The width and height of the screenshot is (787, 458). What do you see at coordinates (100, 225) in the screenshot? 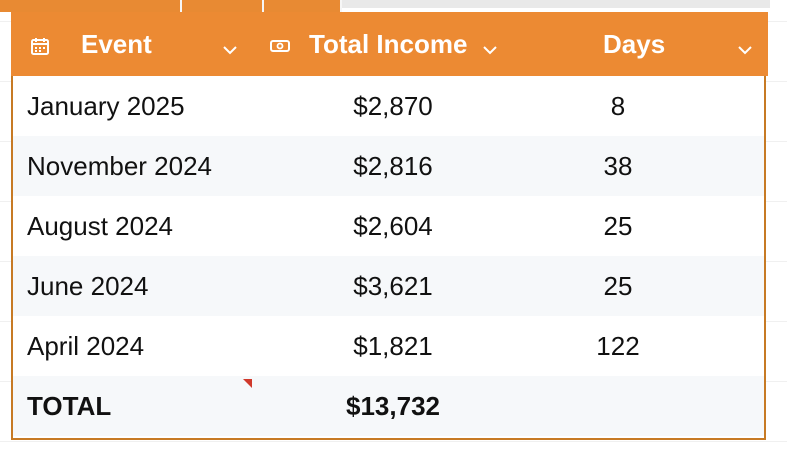
I see `event-cell: August 2024` at bounding box center [100, 225].